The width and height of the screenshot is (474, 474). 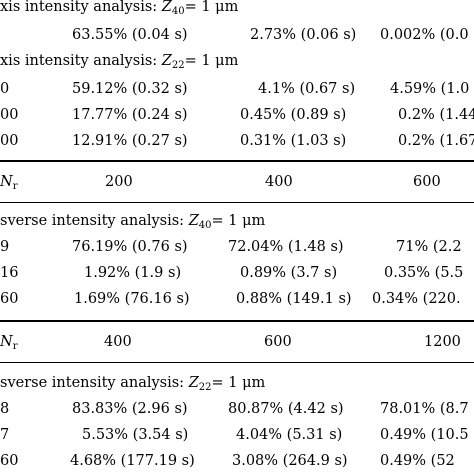 What do you see at coordinates (424, 35) in the screenshot?
I see `table-cell: 0.002% (0.0` at bounding box center [424, 35].